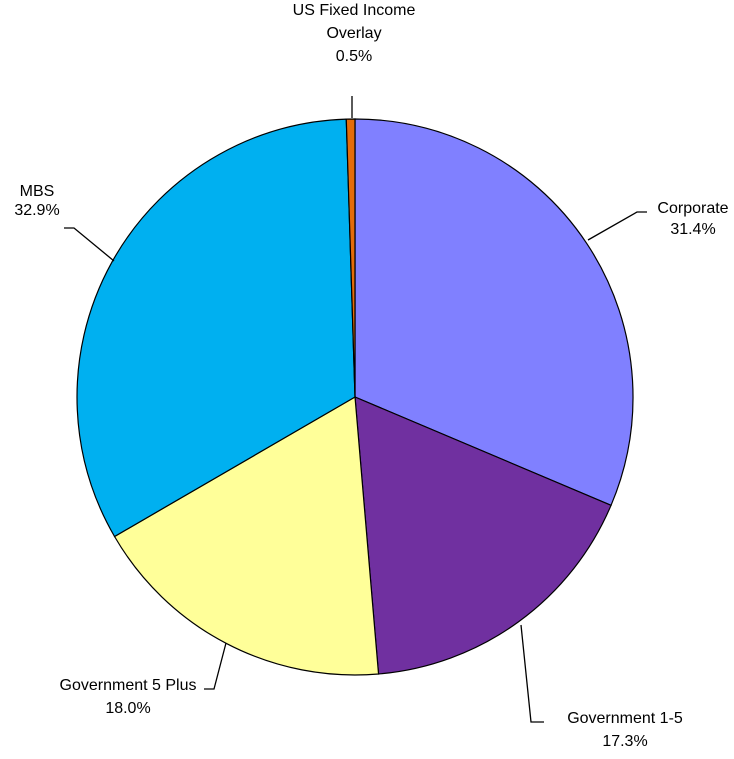 This screenshot has height=759, width=734. What do you see at coordinates (625, 730) in the screenshot?
I see `slice-label: Government 1-5 17.3%` at bounding box center [625, 730].